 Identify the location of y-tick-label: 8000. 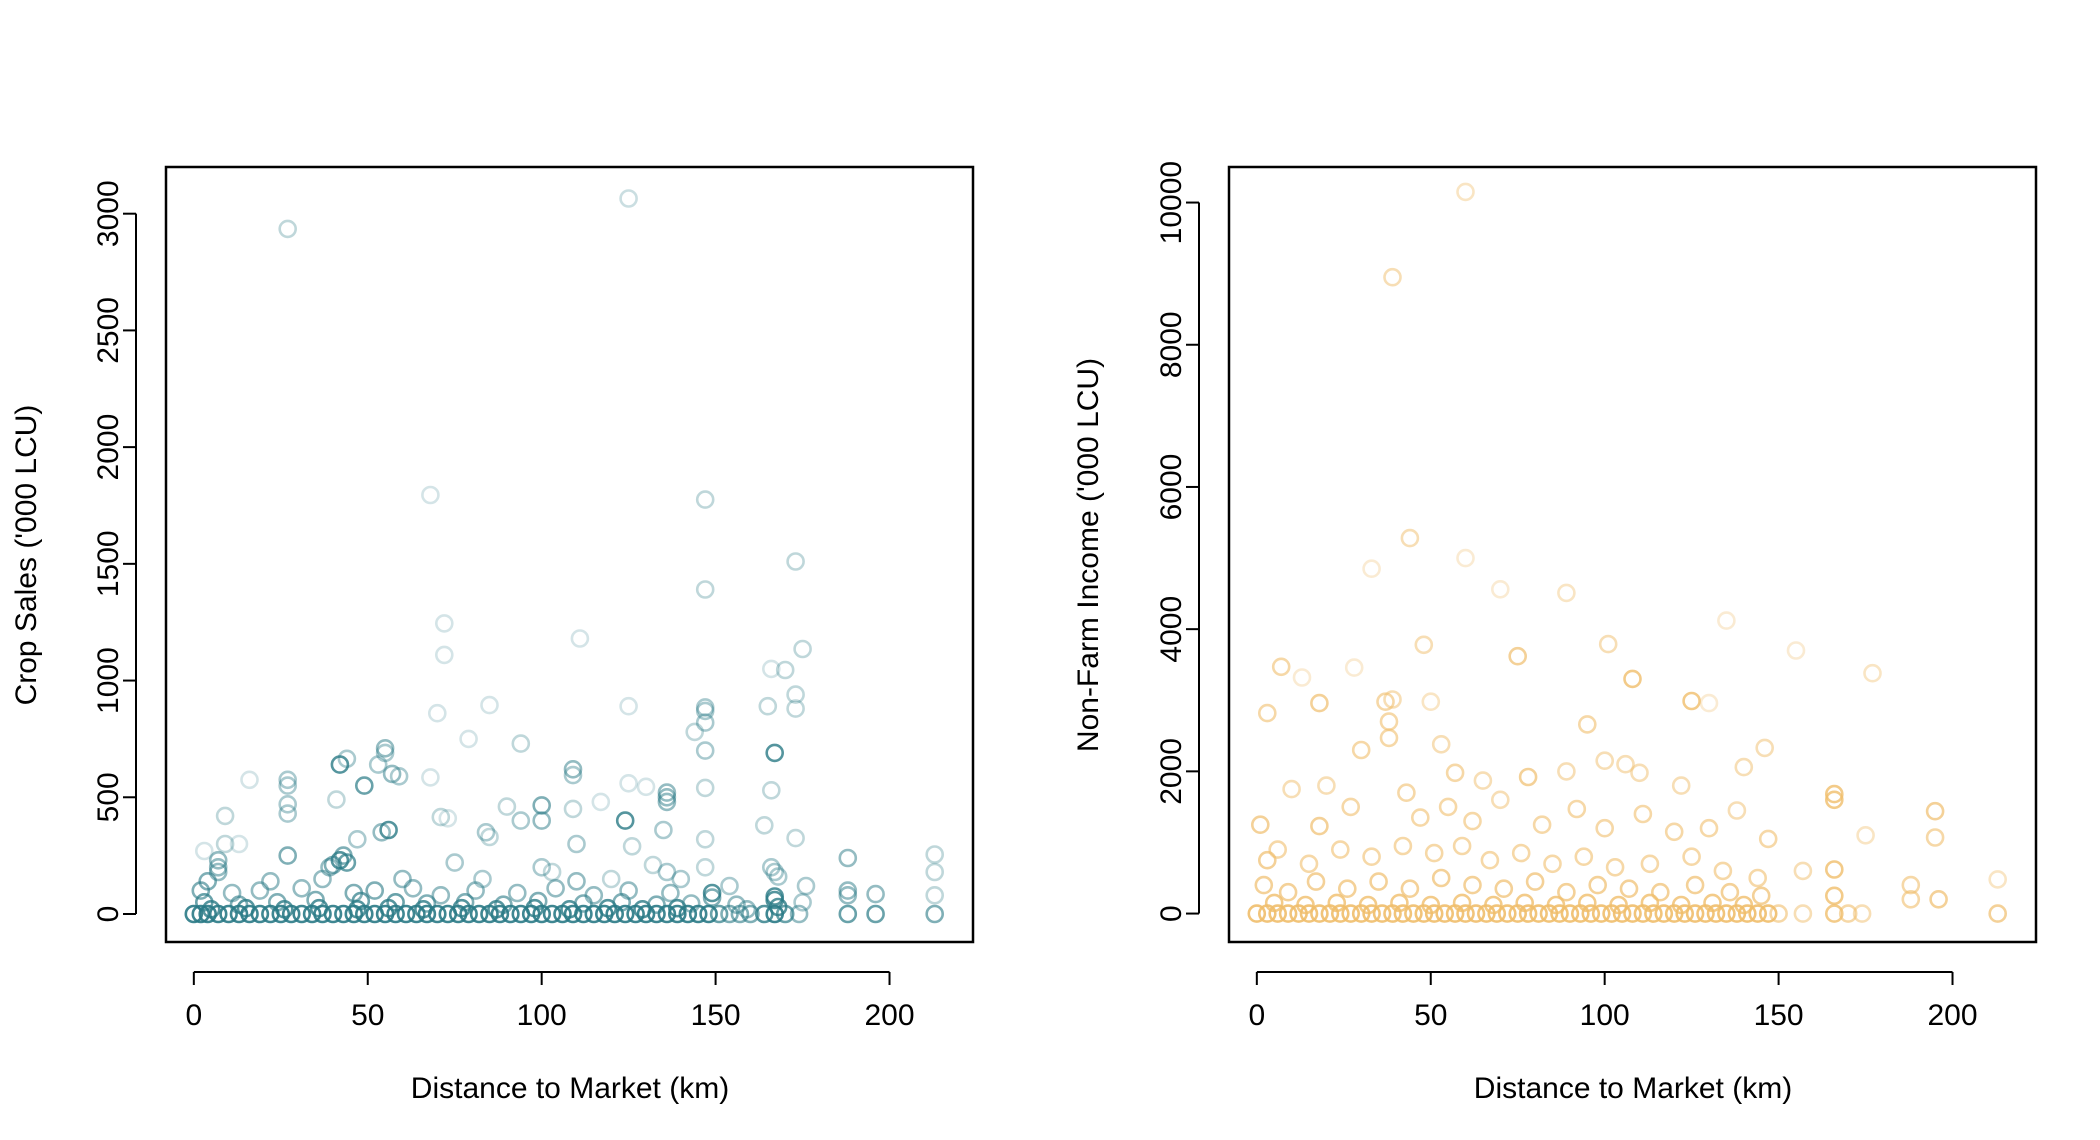
(1171, 344).